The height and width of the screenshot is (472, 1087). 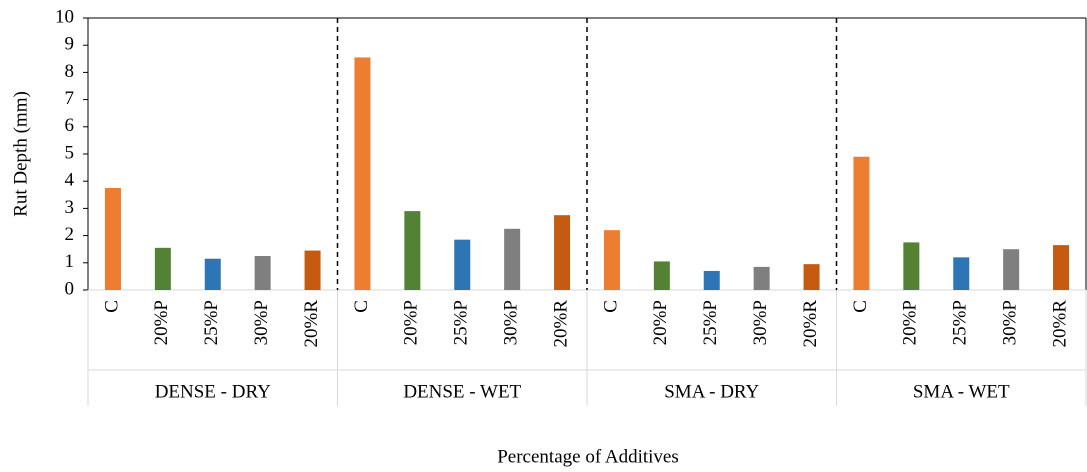 I want to click on y-tick-label: 6, so click(x=70, y=125).